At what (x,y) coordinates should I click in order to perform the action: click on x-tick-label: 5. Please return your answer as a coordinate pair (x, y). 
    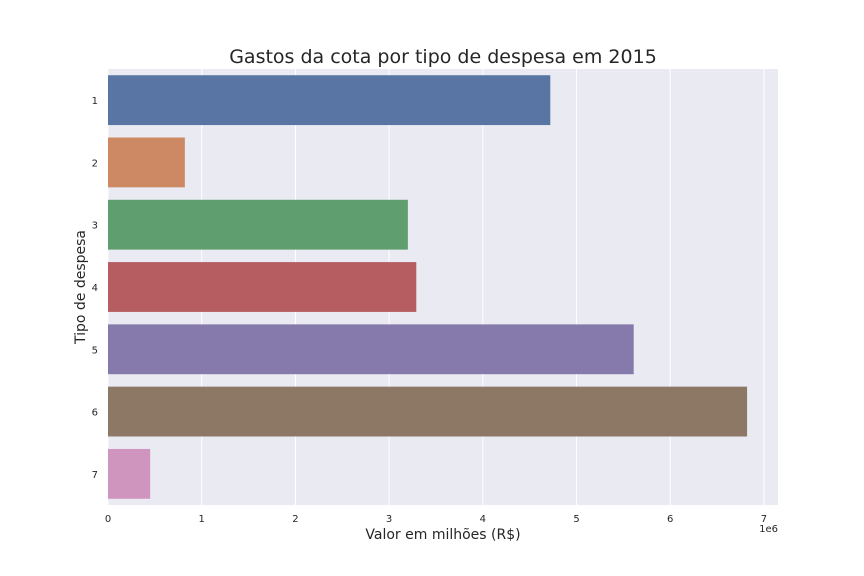
    Looking at the image, I should click on (576, 519).